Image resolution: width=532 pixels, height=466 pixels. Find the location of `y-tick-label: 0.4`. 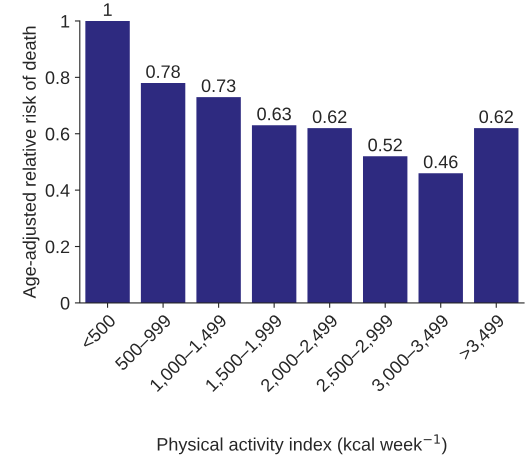

y-tick-label: 0.4 is located at coordinates (58, 190).